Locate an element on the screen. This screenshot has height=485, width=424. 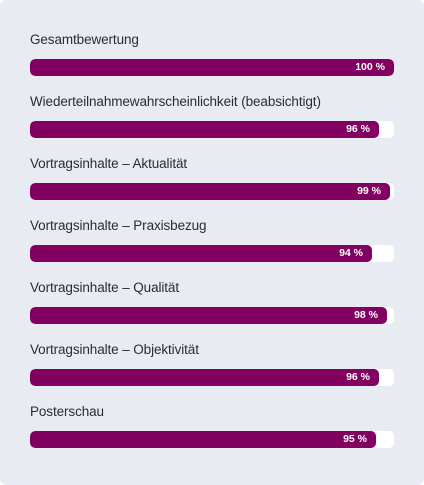
rating-label: Vortragsinhalte – Objektivität is located at coordinates (114, 349).